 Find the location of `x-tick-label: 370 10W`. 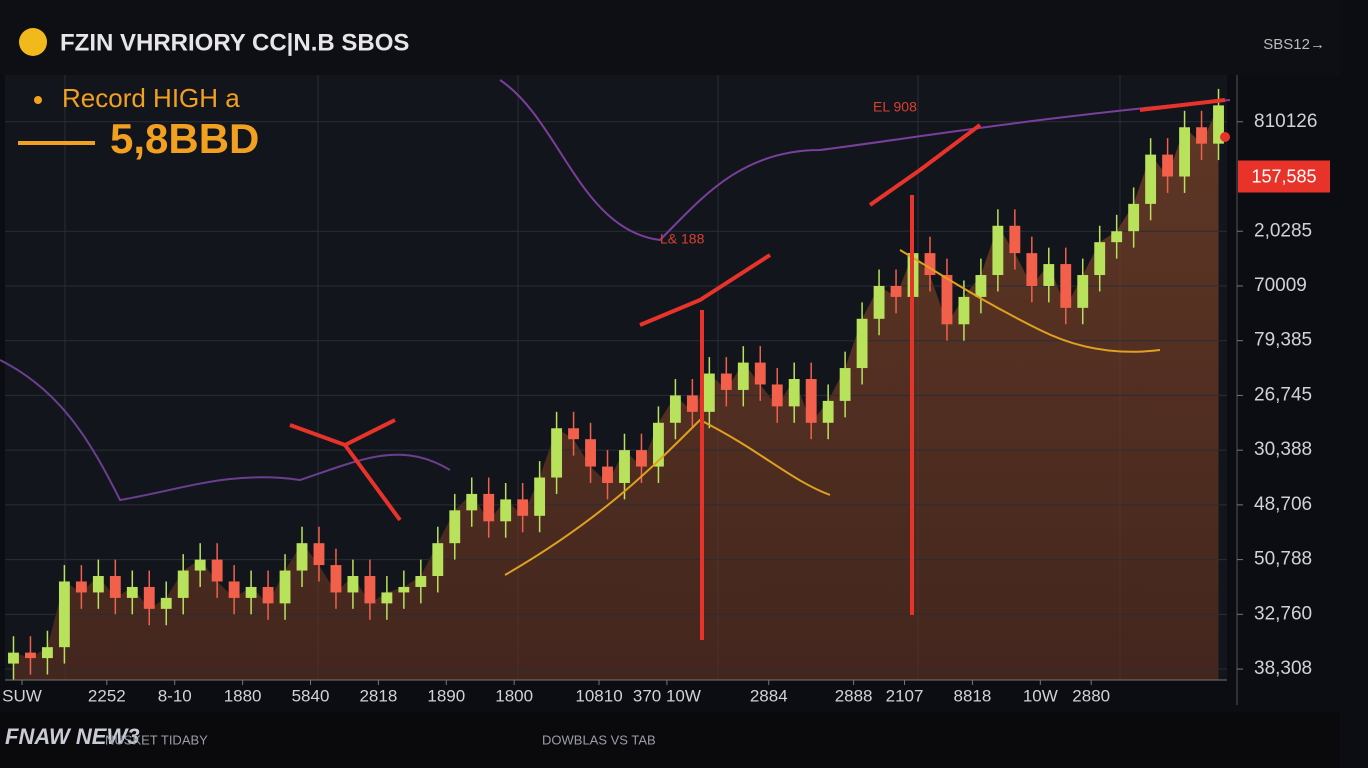

x-tick-label: 370 10W is located at coordinates (667, 695).